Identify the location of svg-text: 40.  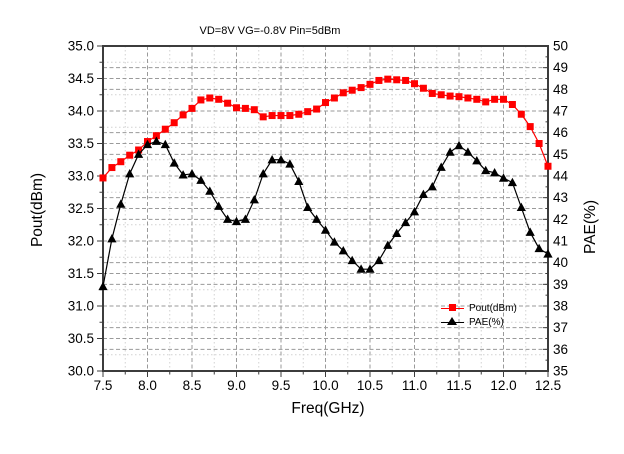
(560, 262).